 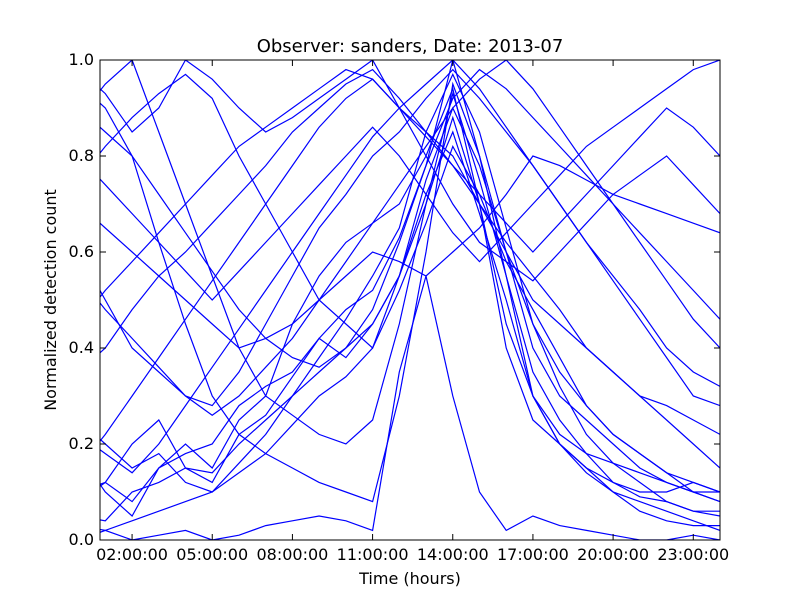 I want to click on y-tick-label: 0.4, so click(x=81, y=347).